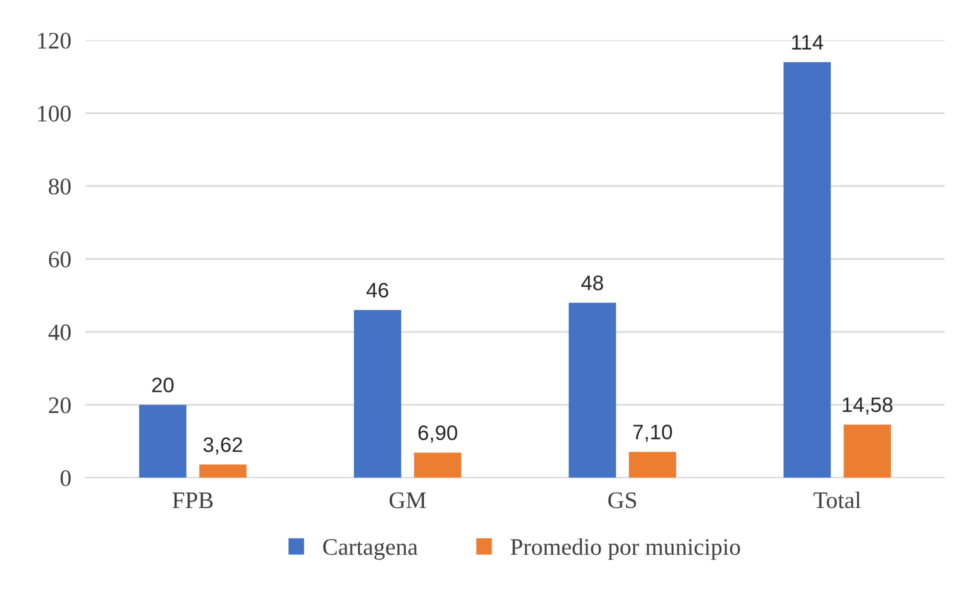 The width and height of the screenshot is (960, 592). I want to click on legend-label: Promedio por municipio, so click(625, 549).